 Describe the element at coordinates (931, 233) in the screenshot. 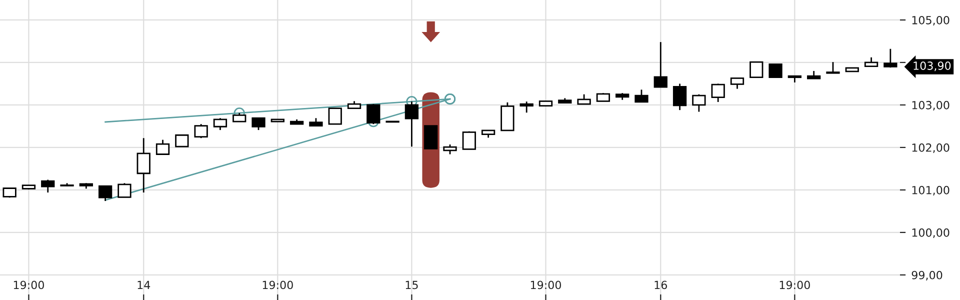

I see `y-tick-label: 100,00` at that location.